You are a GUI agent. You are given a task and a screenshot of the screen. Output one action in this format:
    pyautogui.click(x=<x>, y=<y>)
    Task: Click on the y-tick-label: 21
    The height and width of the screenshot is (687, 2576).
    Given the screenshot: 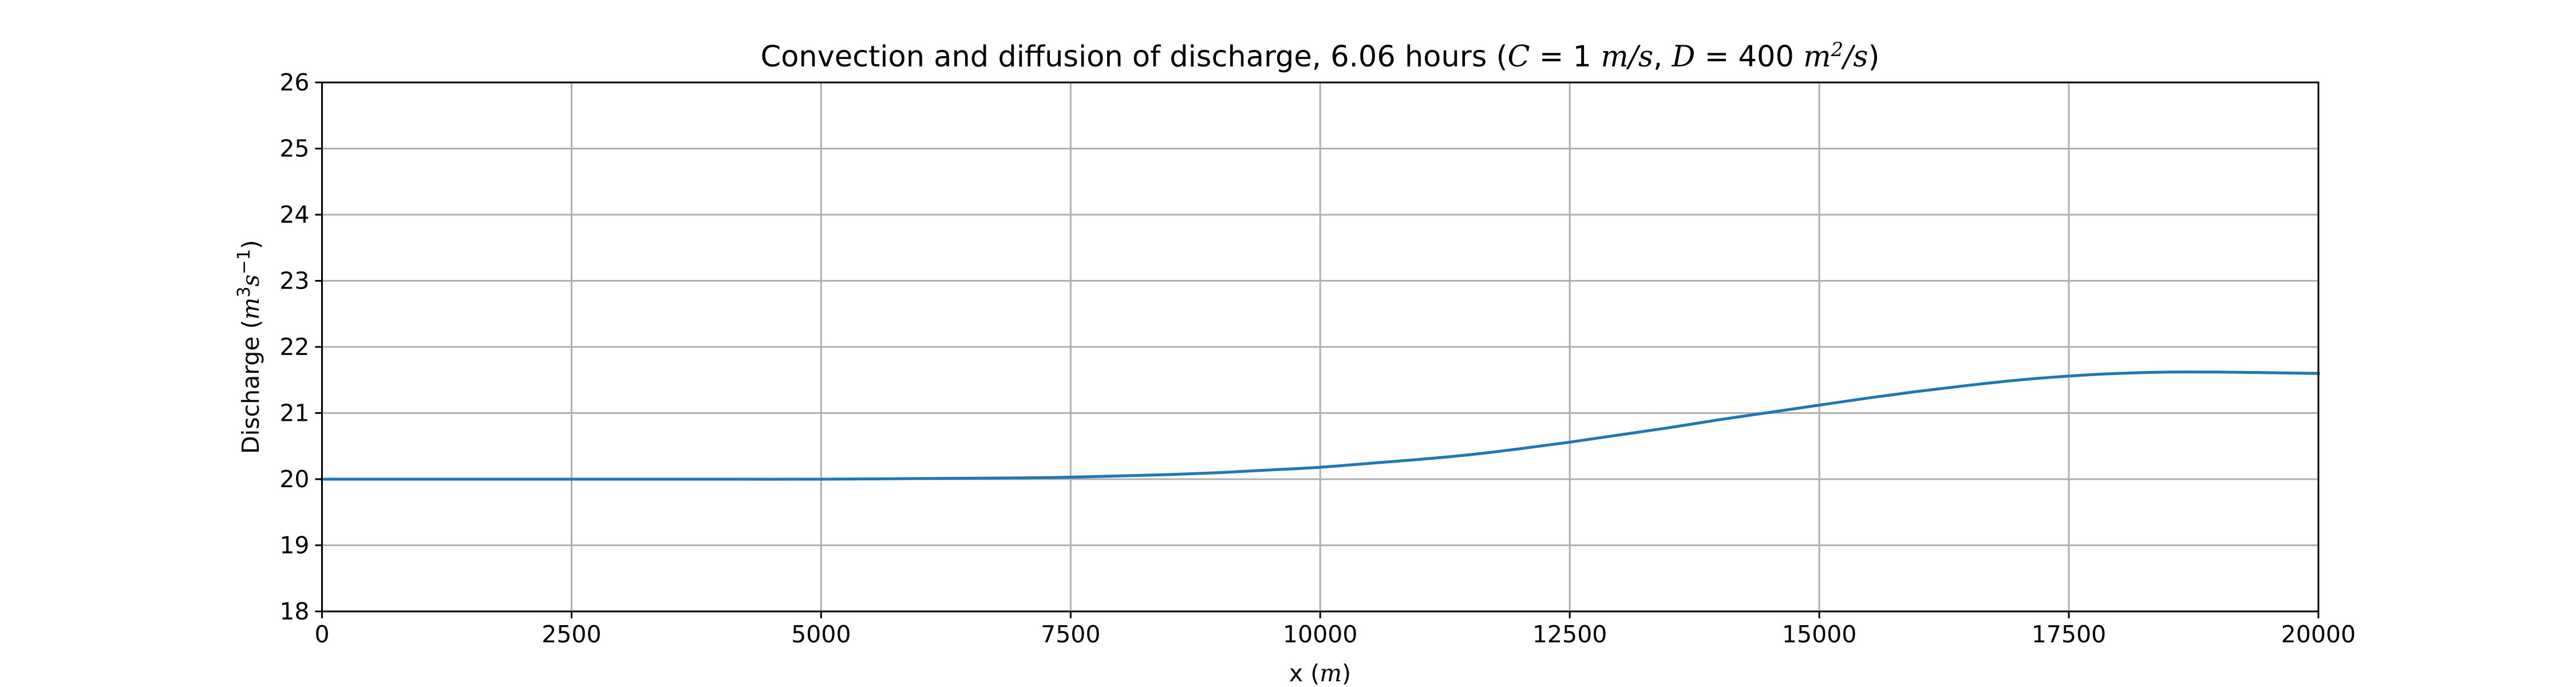 What is the action you would take?
    pyautogui.click(x=294, y=414)
    